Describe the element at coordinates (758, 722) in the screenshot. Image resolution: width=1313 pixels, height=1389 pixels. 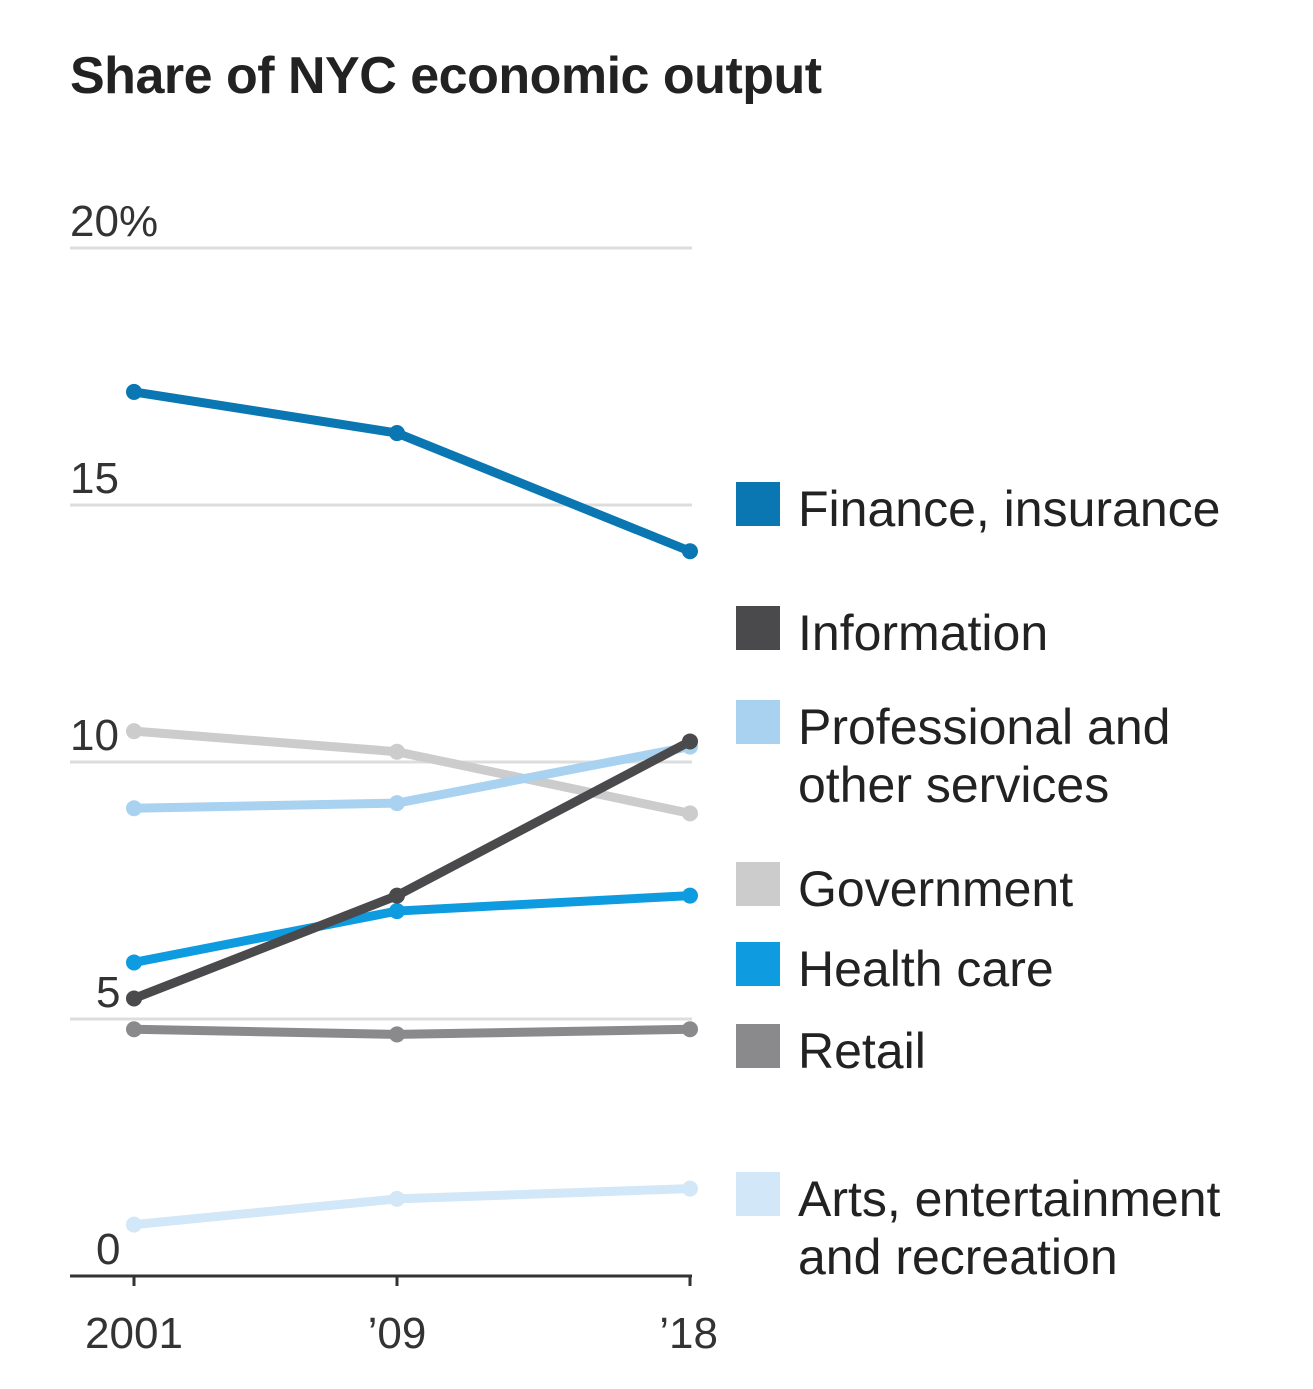
I see `legend-swatch-professional` at that location.